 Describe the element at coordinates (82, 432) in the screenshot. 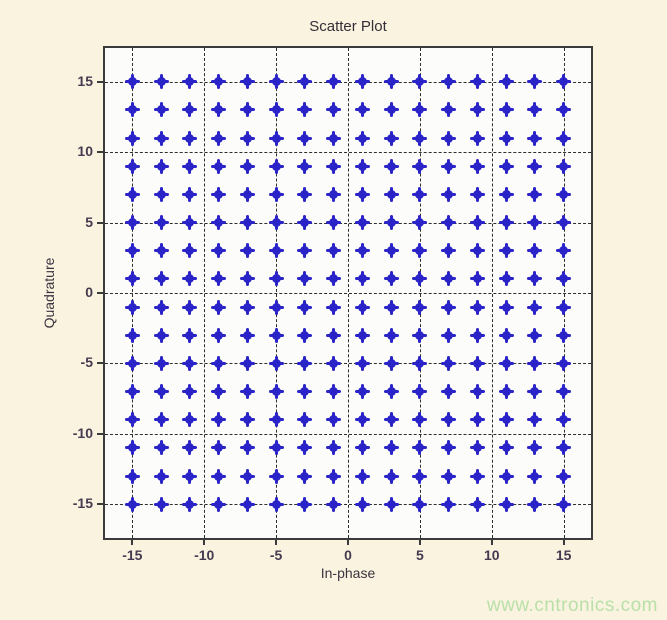

I see `y-tick-label: -10` at that location.